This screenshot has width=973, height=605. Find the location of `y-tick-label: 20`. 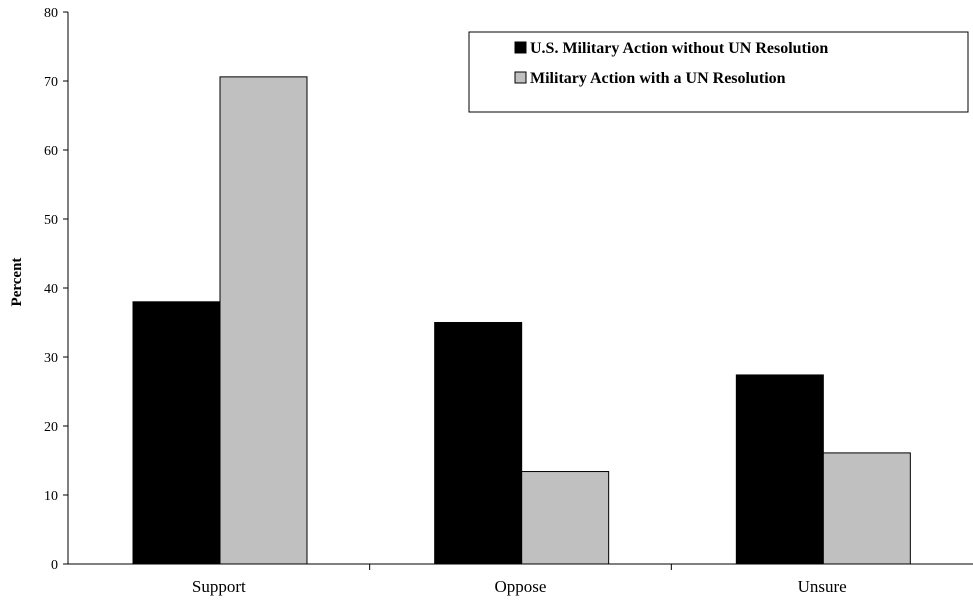

y-tick-label: 20 is located at coordinates (51, 427).